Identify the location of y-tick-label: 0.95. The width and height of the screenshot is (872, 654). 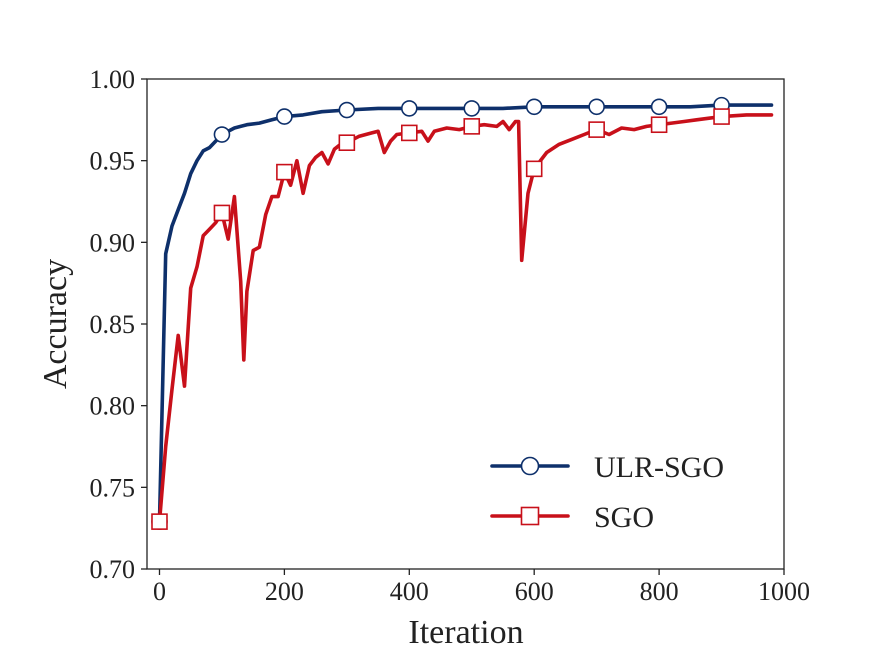
(113, 161).